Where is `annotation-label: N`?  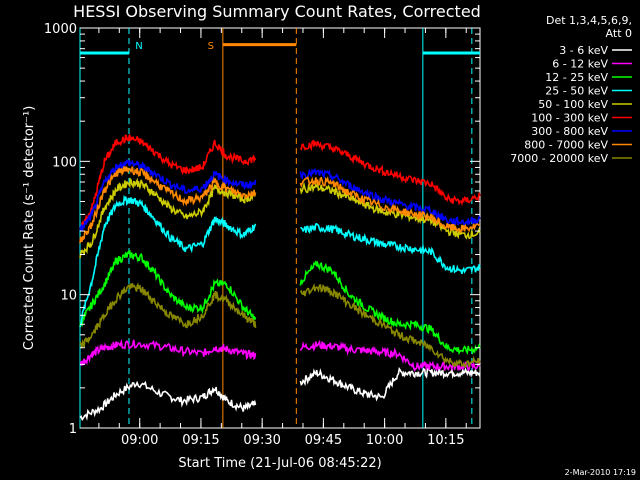
annotation-label: N is located at coordinates (138, 46).